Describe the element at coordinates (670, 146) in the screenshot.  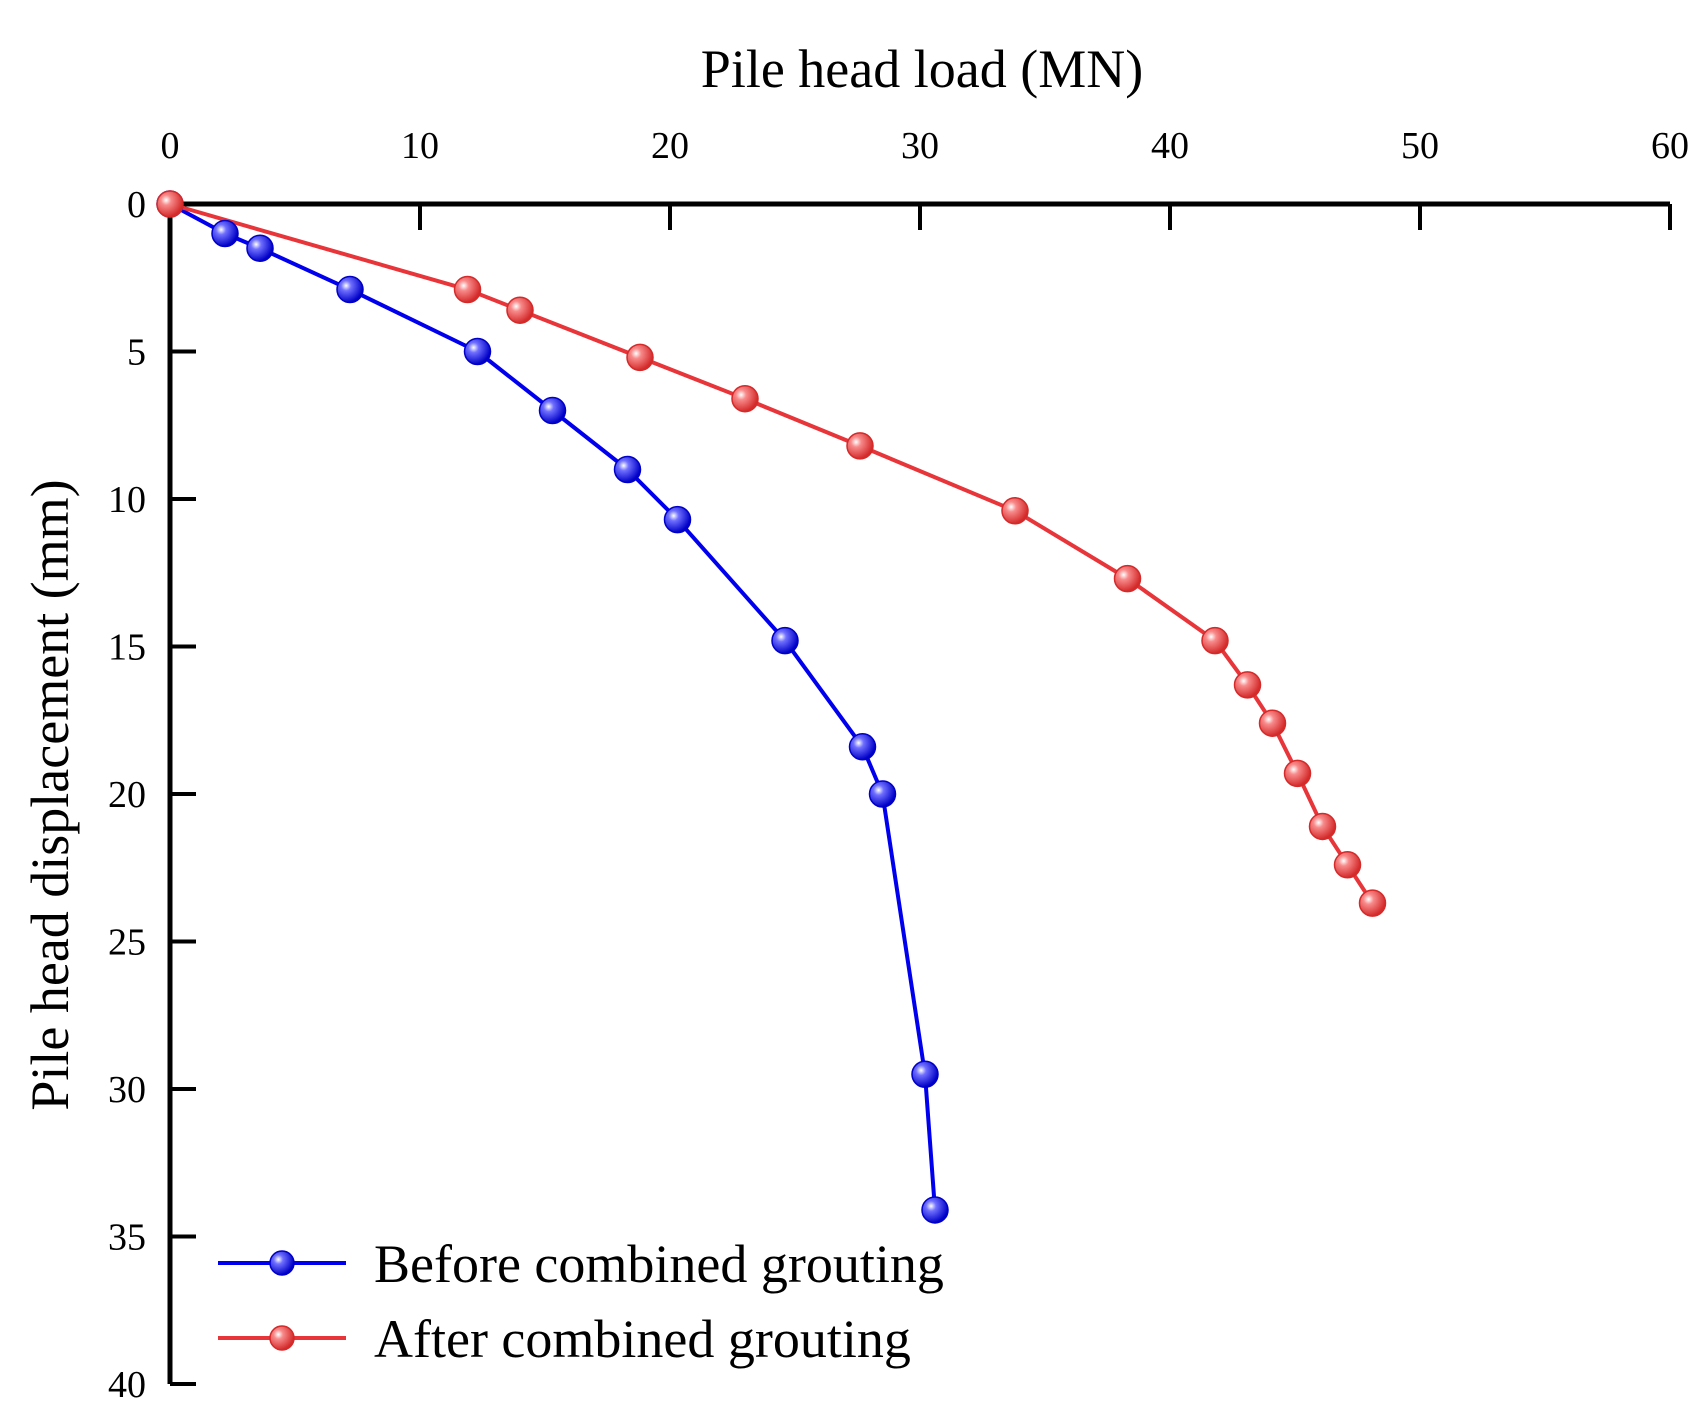
I see `x-tick-label: 20` at that location.